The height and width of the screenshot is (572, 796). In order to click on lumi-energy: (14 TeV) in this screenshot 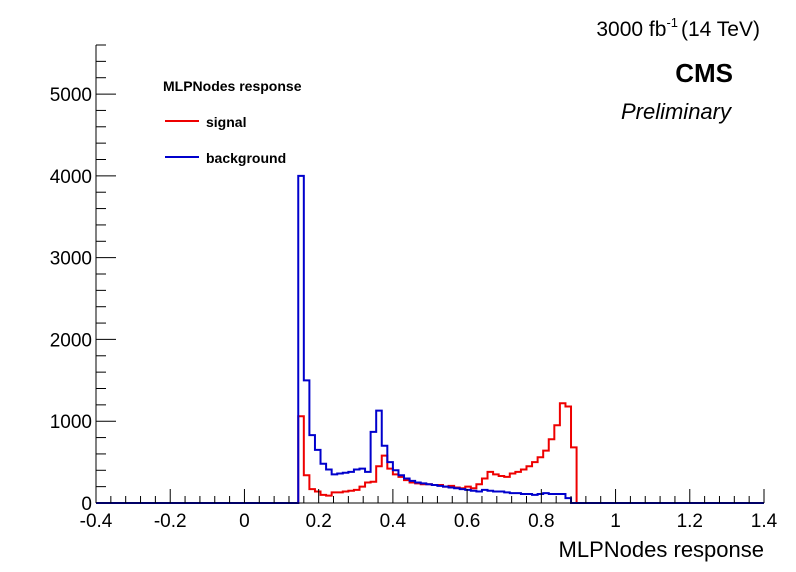, I will do `click(720, 29)`.